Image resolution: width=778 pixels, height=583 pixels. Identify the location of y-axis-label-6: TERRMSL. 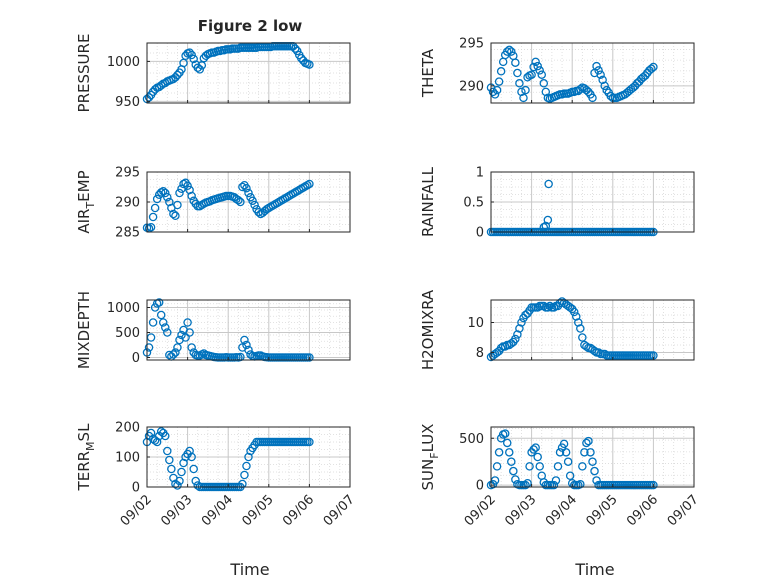
(86, 457).